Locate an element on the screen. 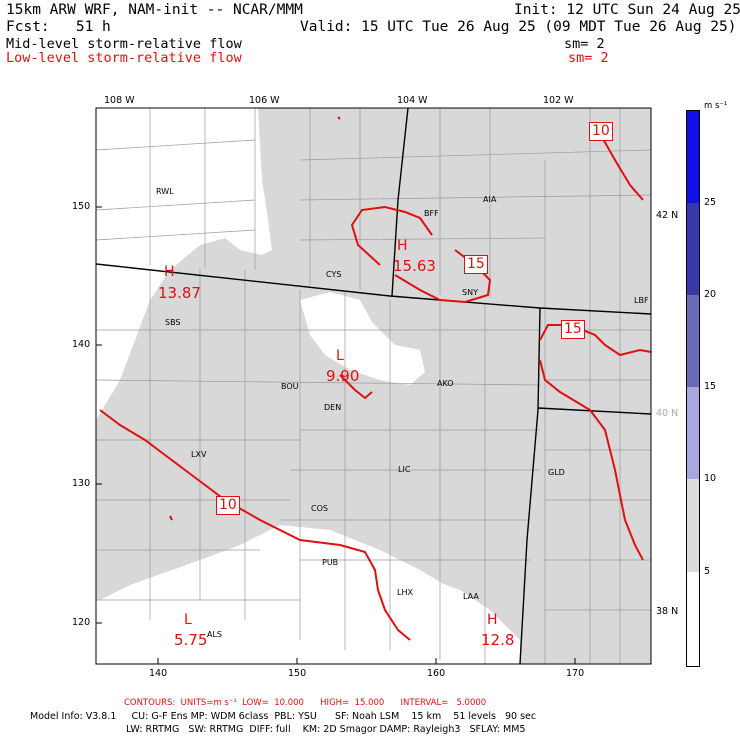 This screenshot has height=740, width=740. station-label: LIC is located at coordinates (404, 469).